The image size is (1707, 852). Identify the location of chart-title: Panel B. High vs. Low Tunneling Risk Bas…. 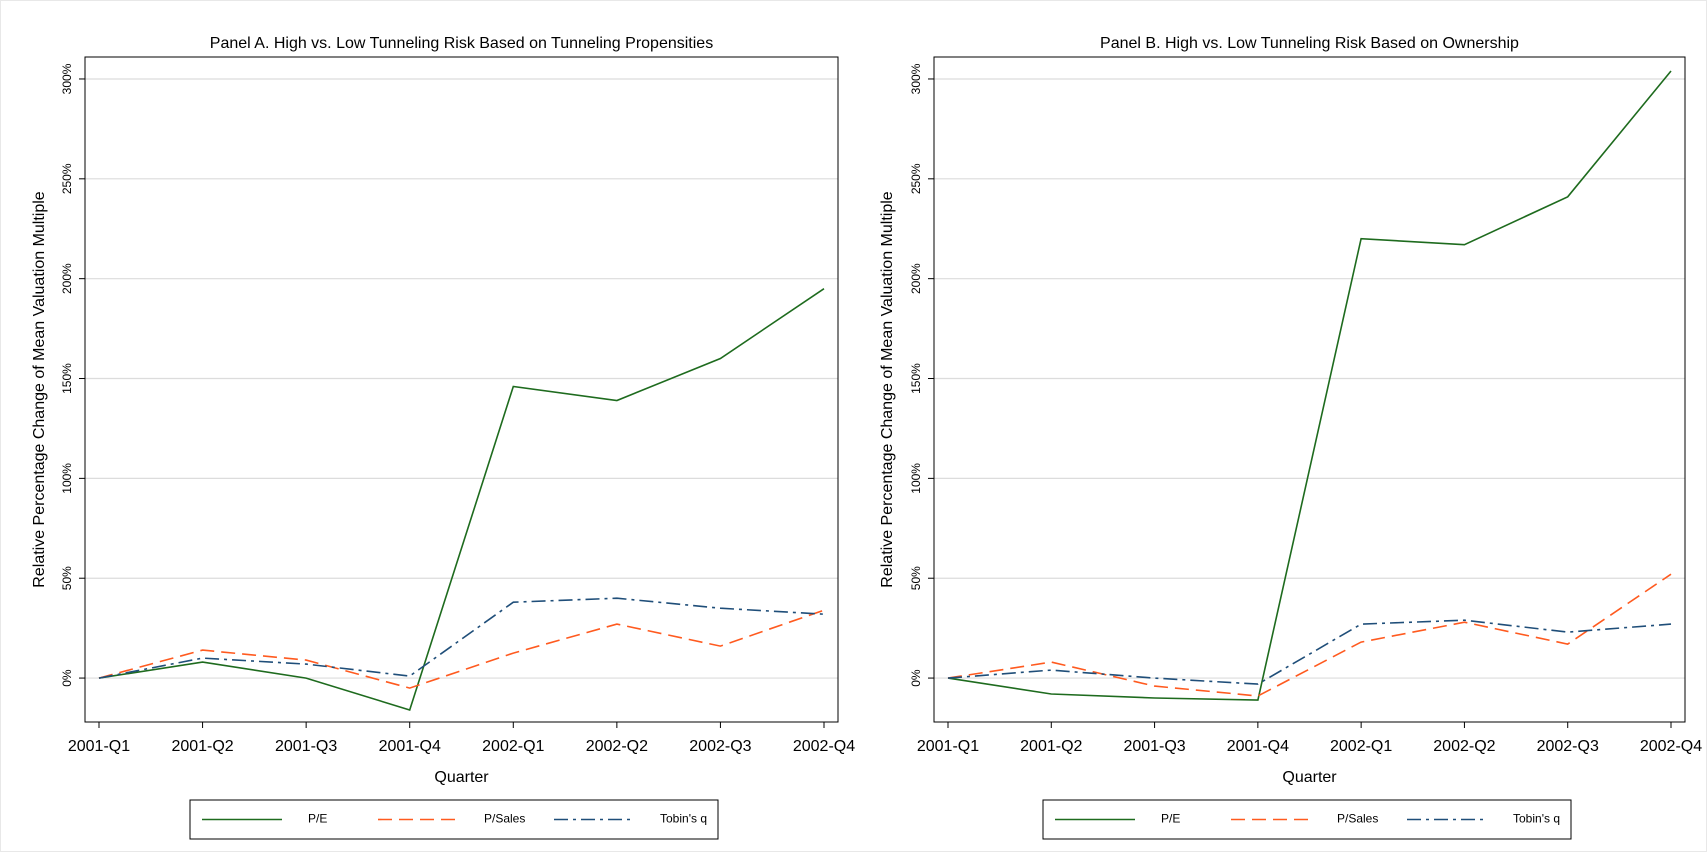
(1309, 43).